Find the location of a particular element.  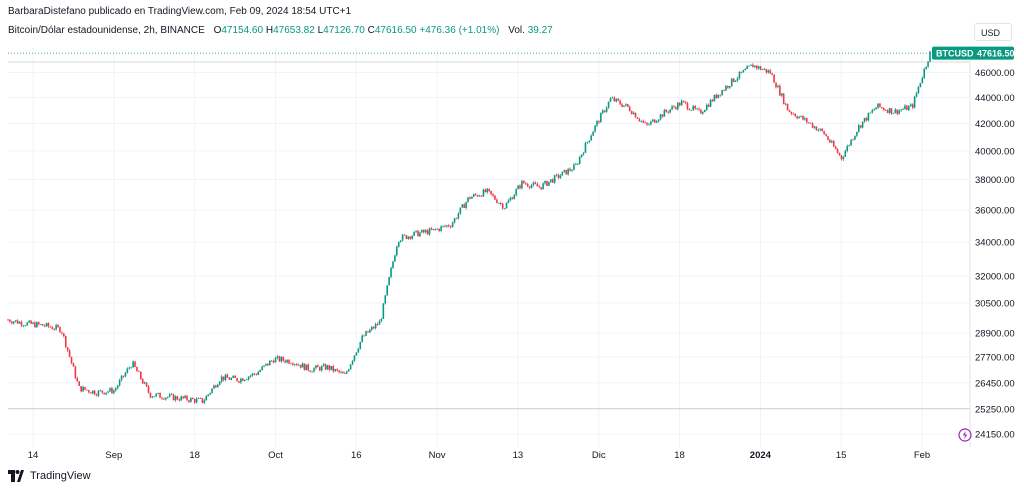

x-tick-label: 14 is located at coordinates (33, 455).